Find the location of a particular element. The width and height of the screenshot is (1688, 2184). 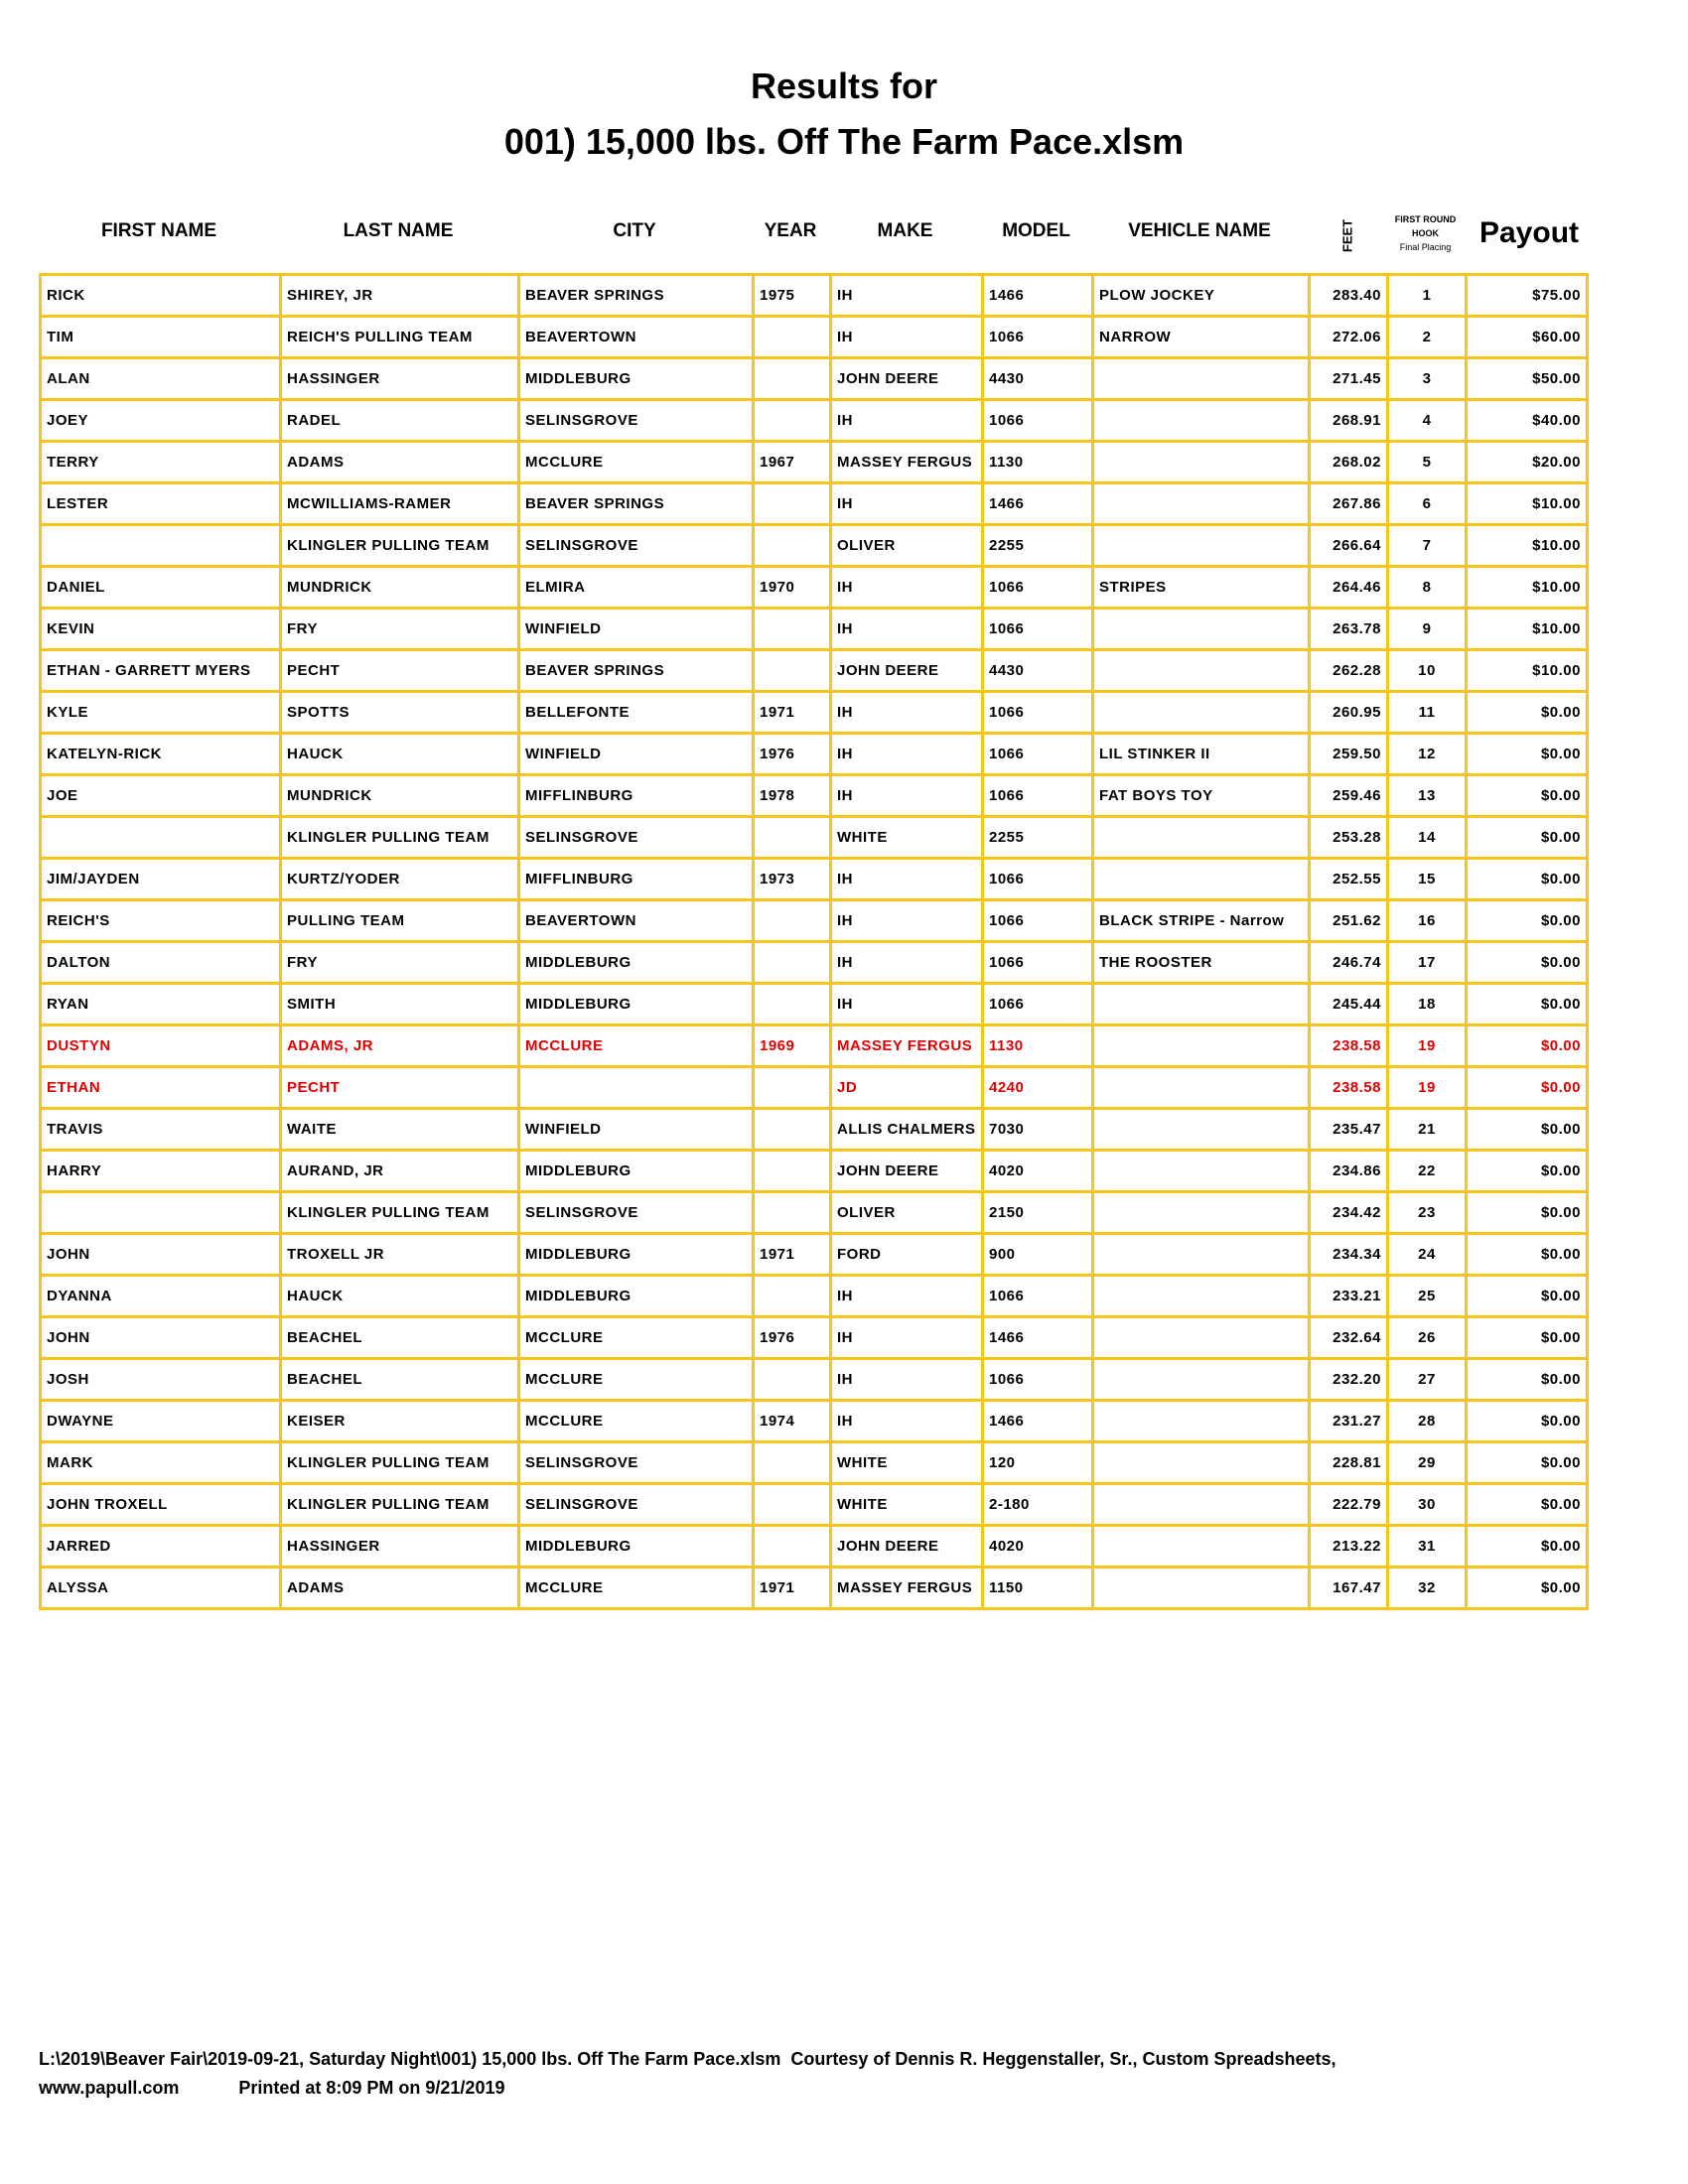

feet-cell: 167.47 is located at coordinates (1348, 1588).